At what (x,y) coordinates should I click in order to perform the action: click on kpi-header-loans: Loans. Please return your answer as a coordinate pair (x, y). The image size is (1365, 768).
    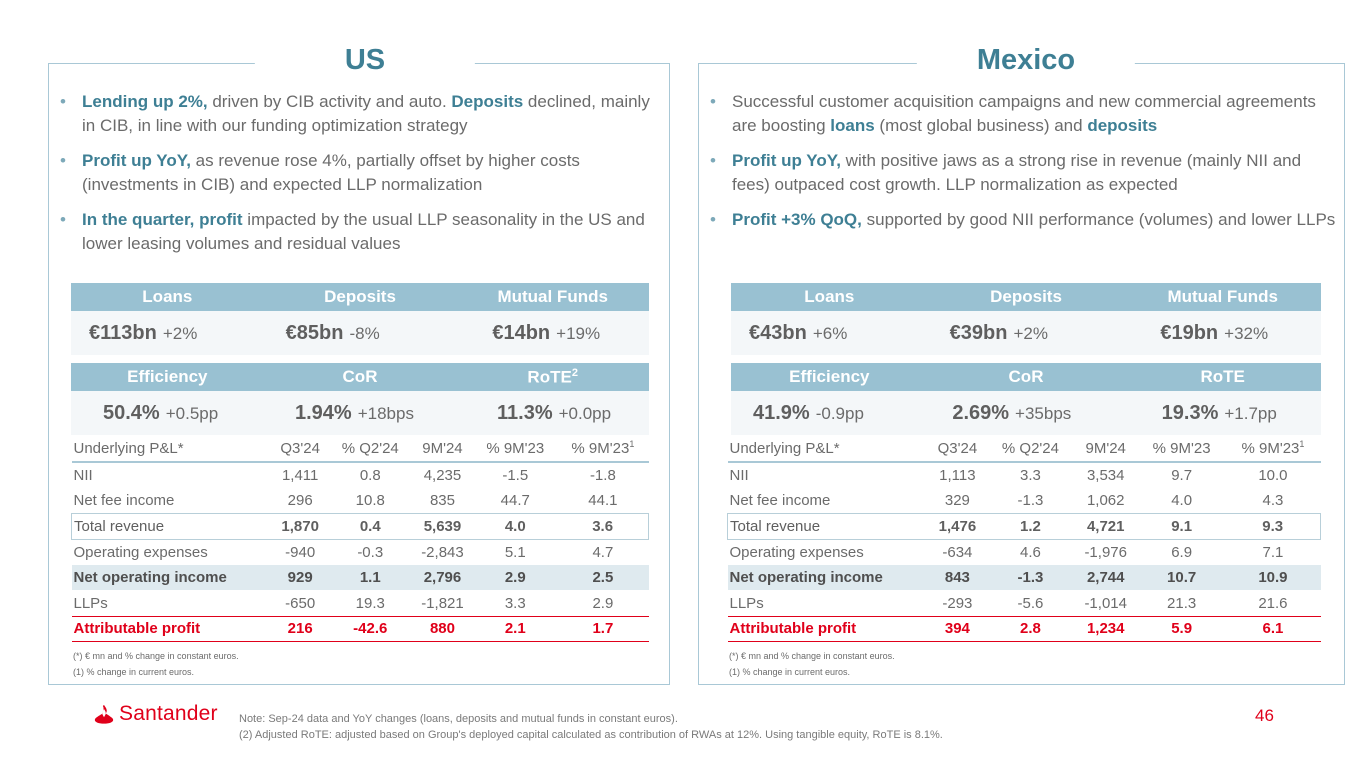
    Looking at the image, I should click on (167, 296).